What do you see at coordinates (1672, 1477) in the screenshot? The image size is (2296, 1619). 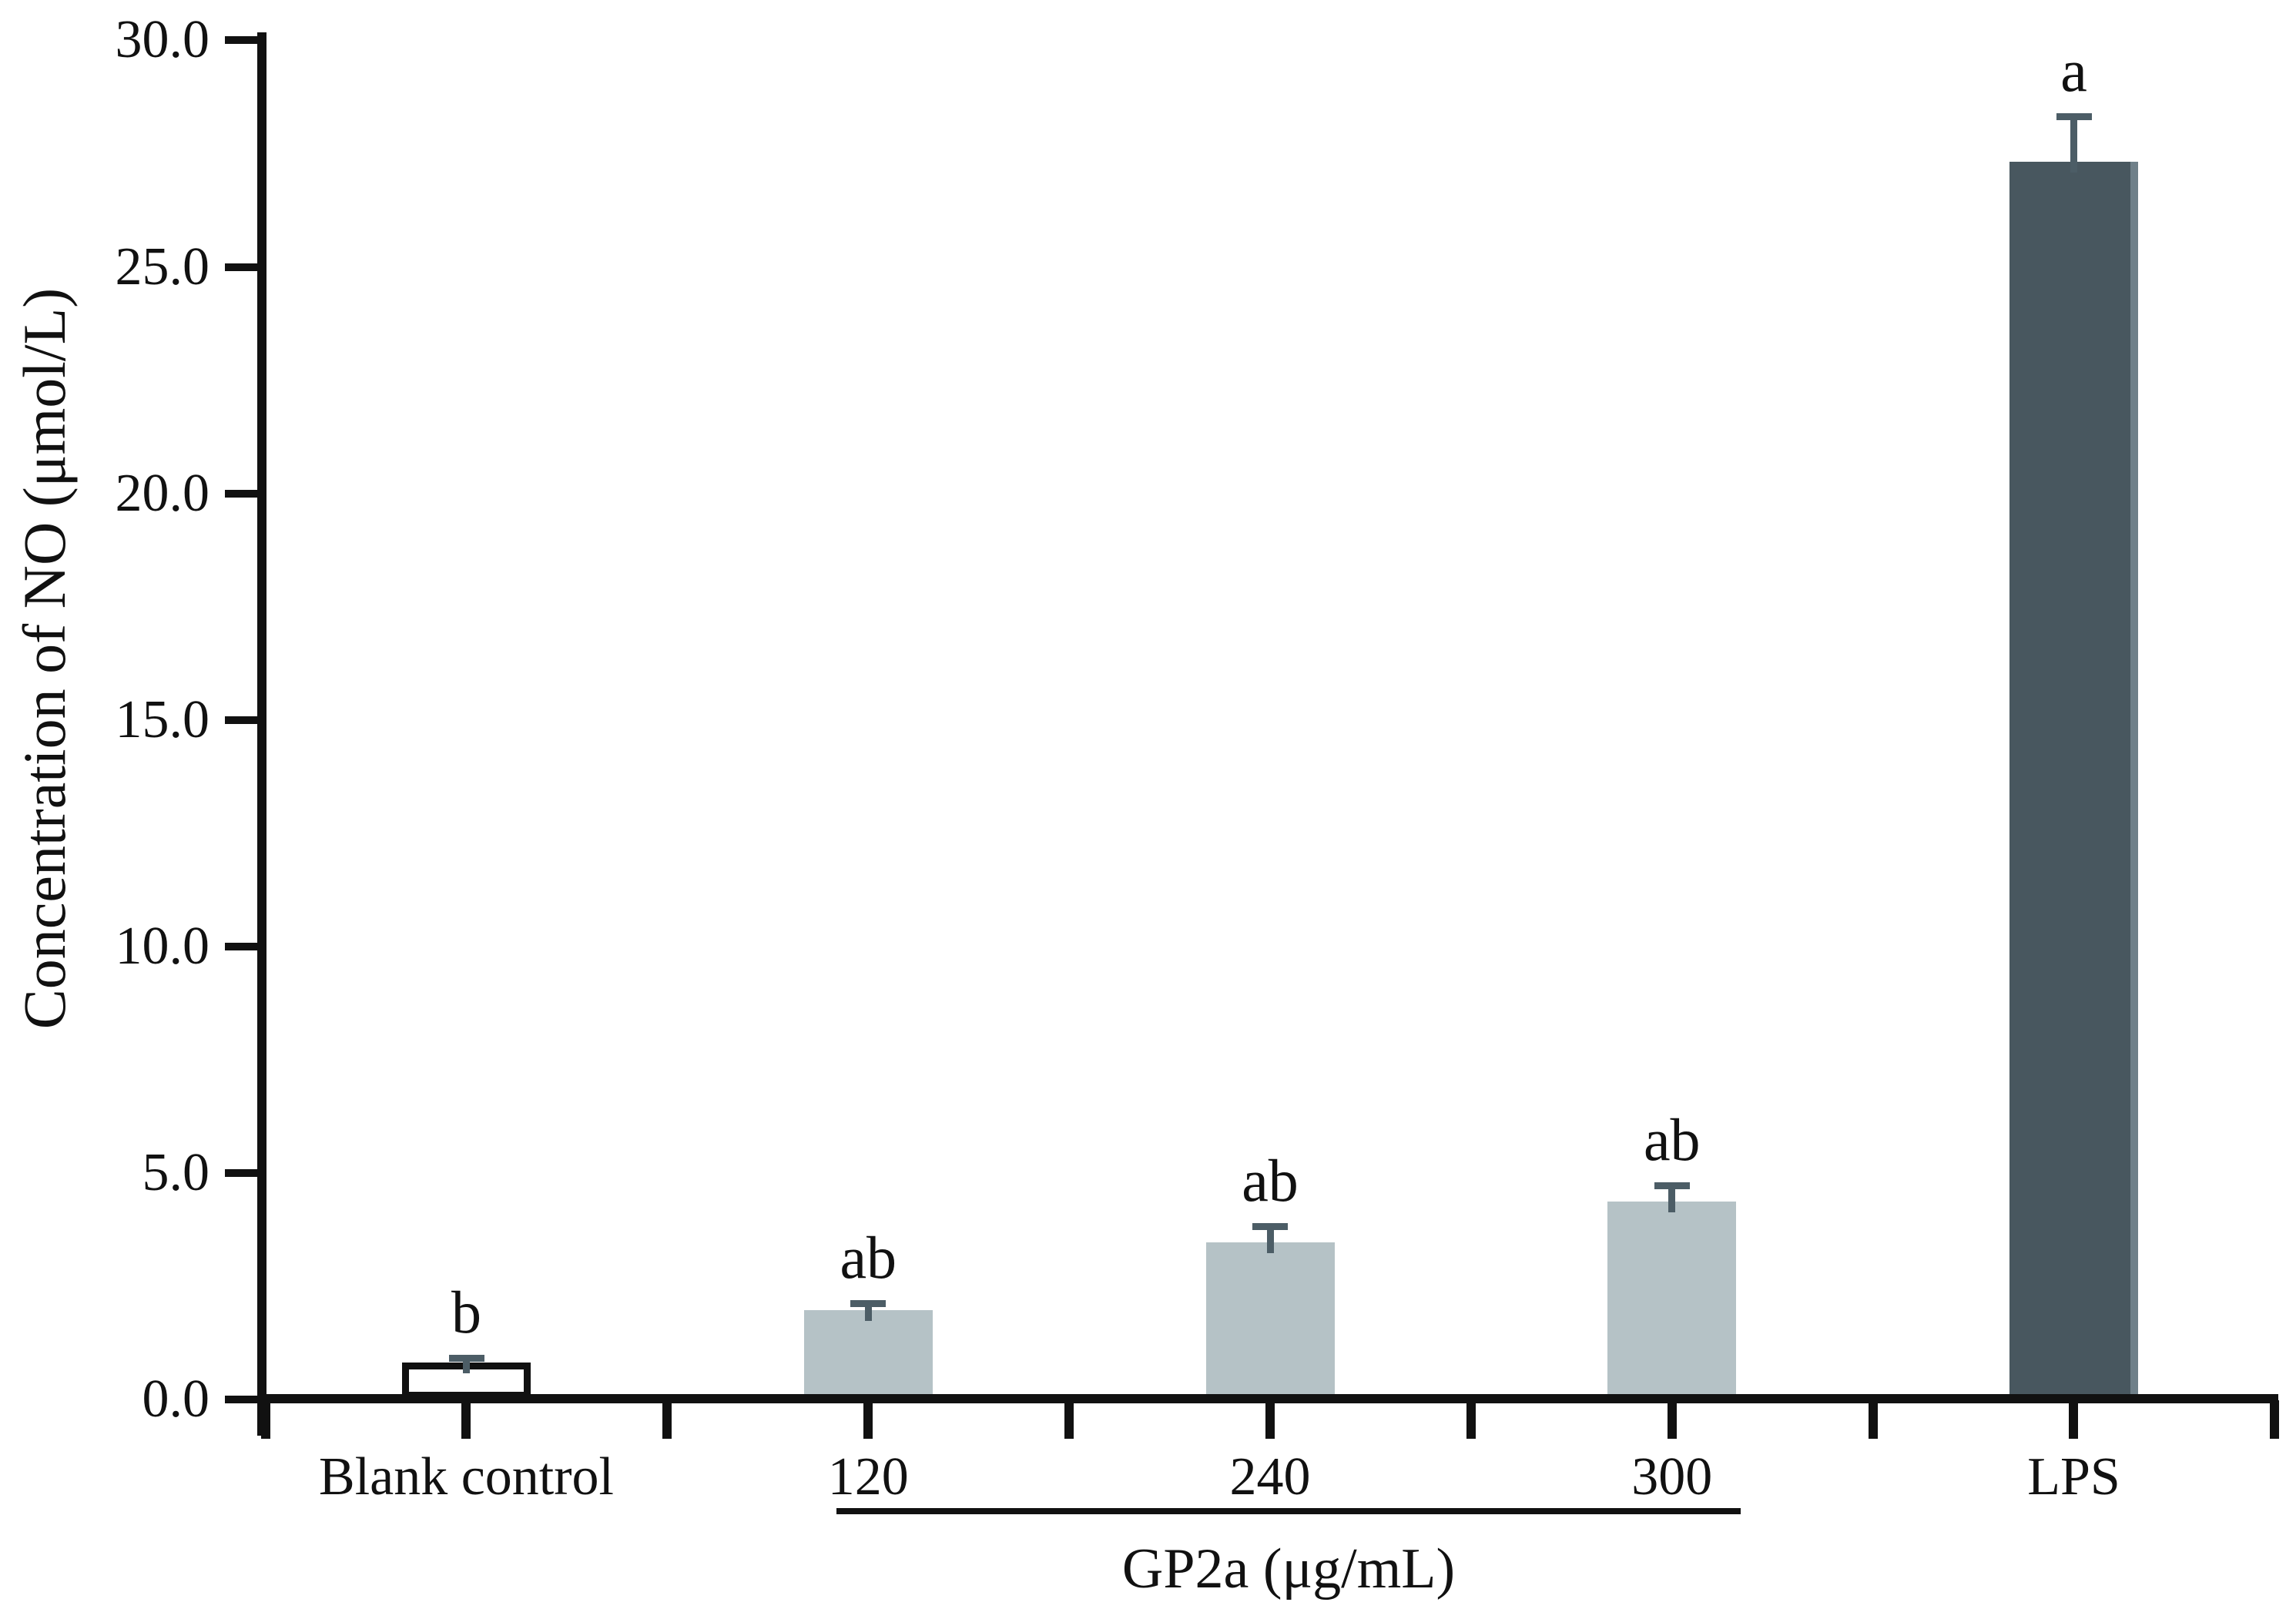 I see `x-axis-tick-label: 300` at bounding box center [1672, 1477].